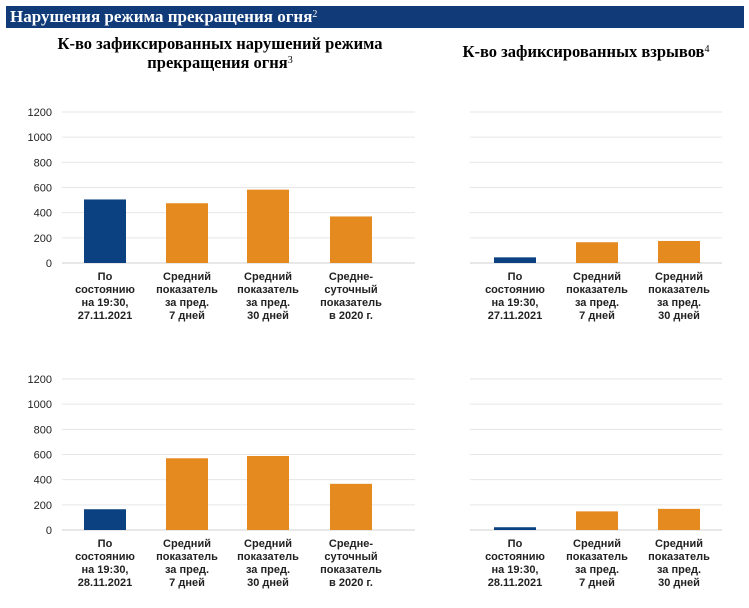 This screenshot has width=749, height=608. I want to click on category-label-line: суточный, so click(350, 557).